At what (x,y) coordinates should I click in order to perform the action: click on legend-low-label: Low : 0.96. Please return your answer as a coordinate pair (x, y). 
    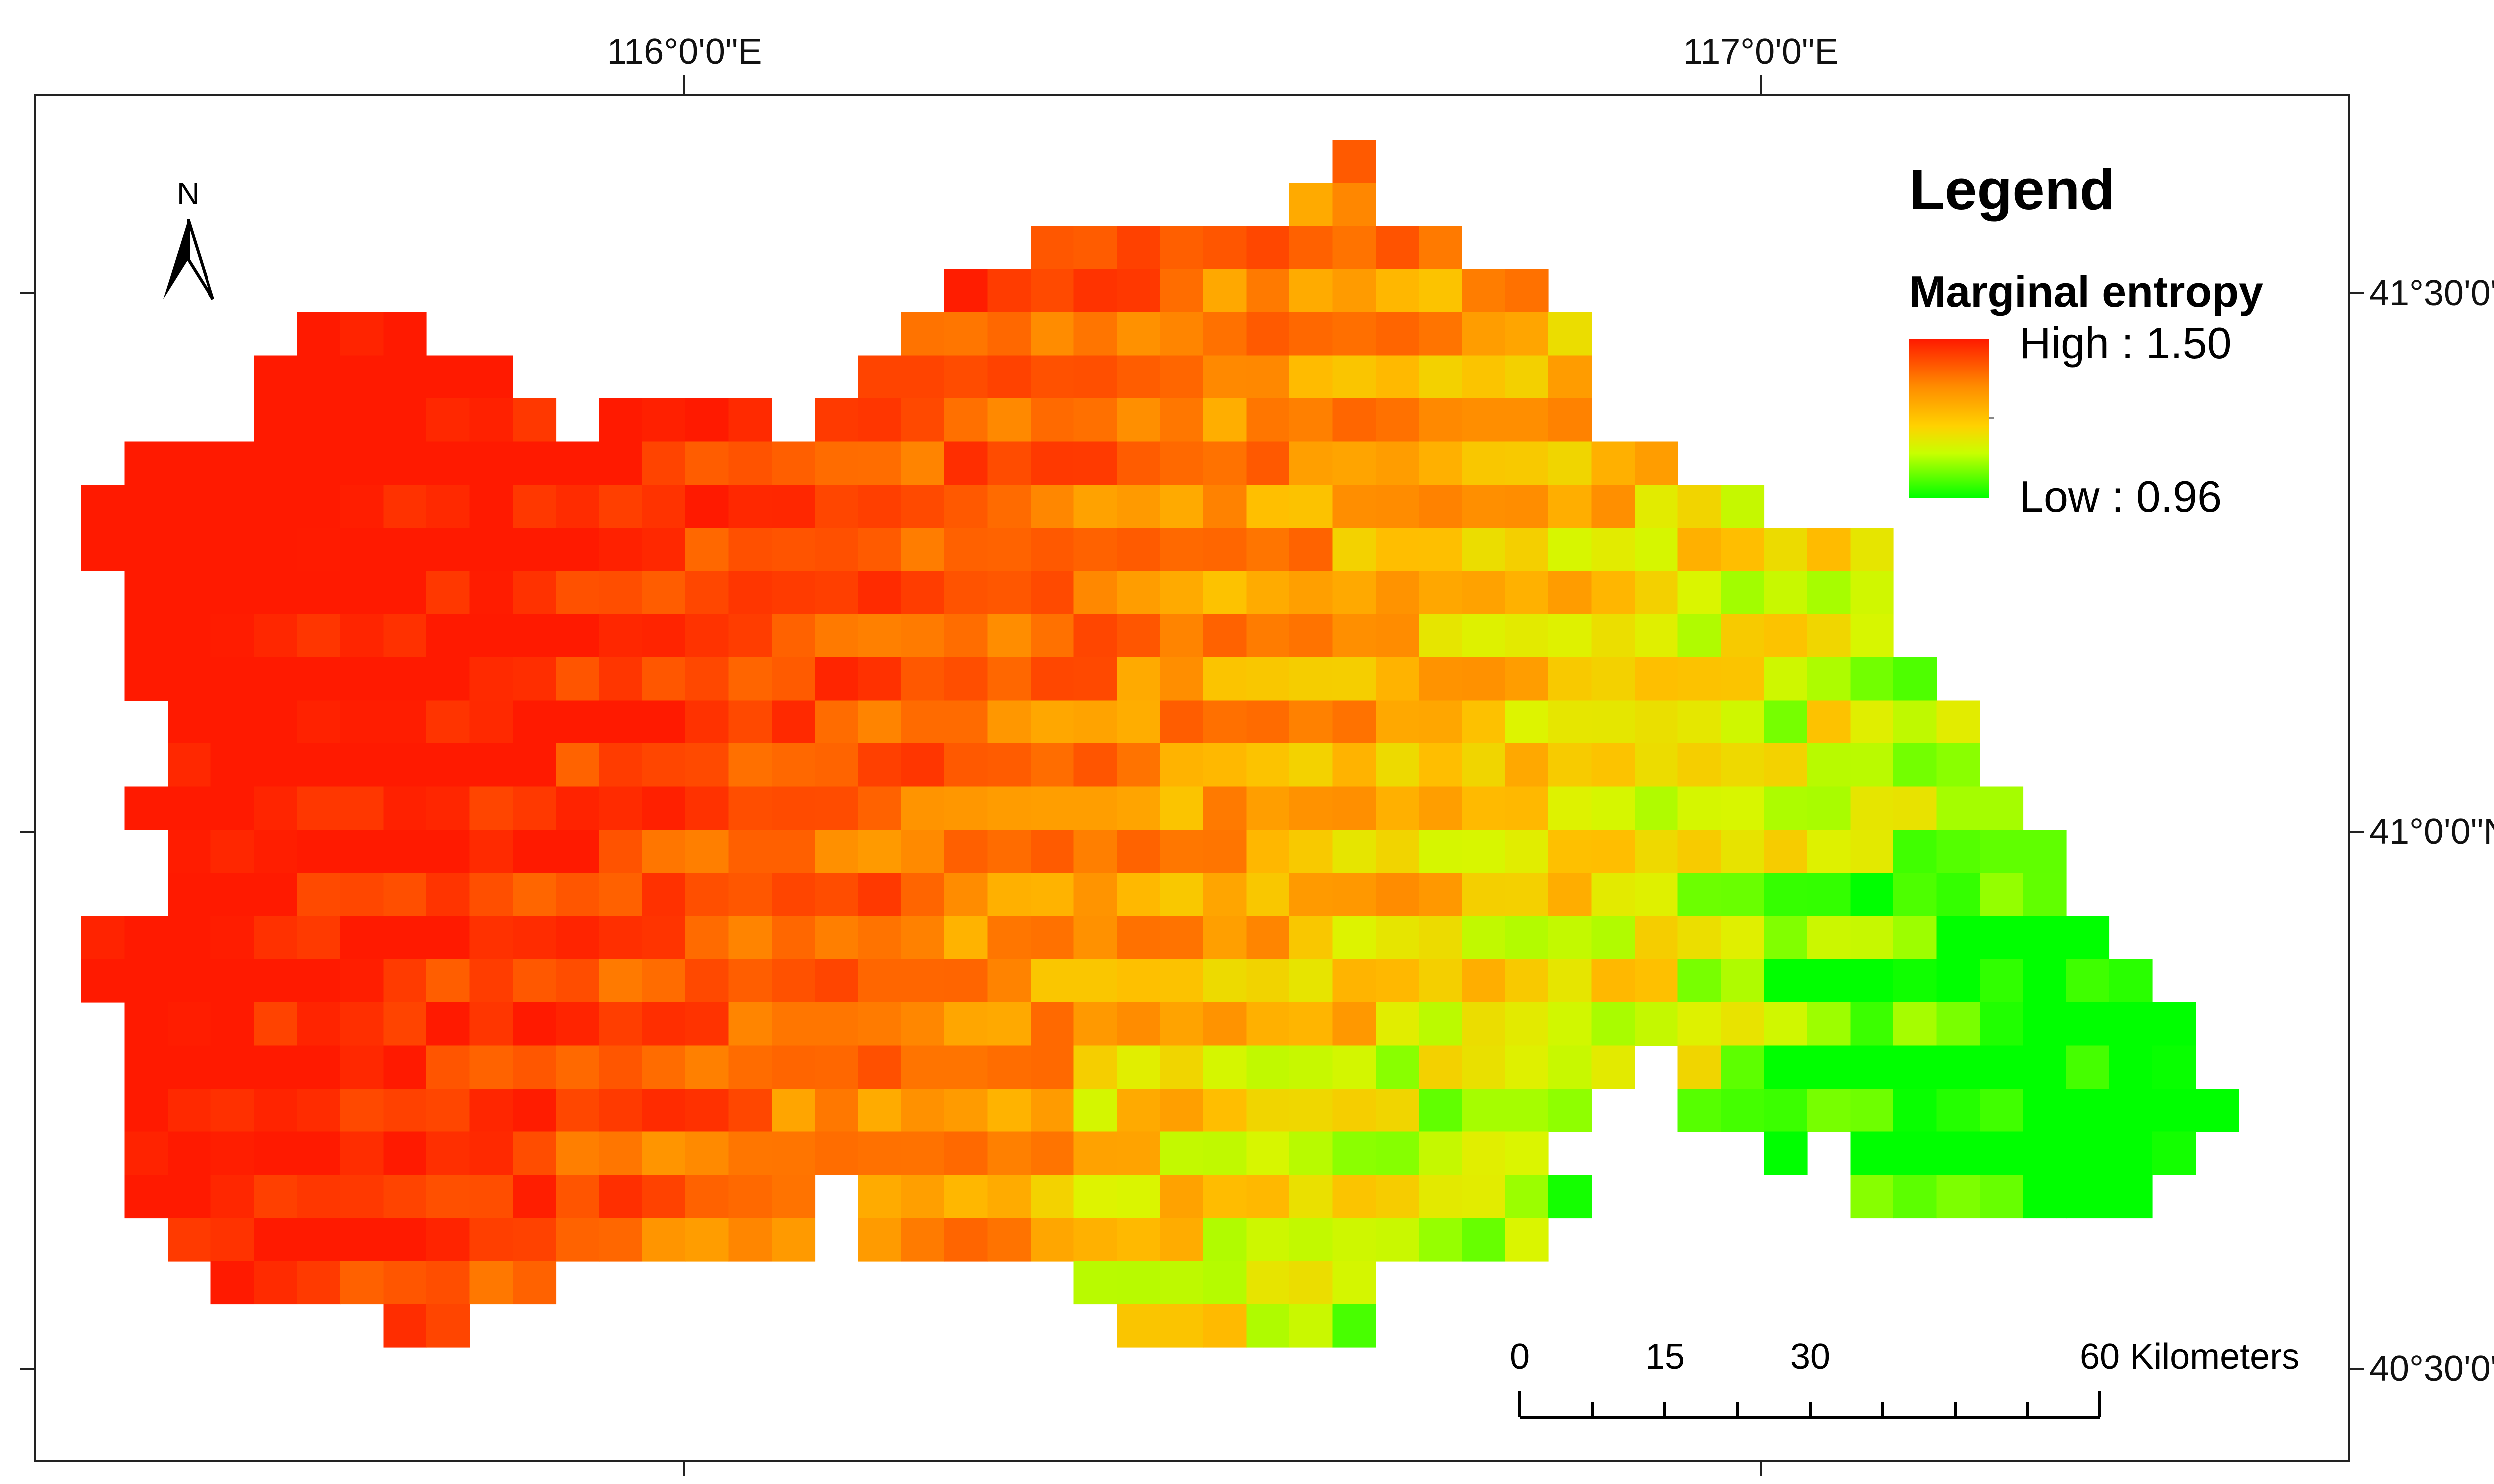
    Looking at the image, I should click on (2120, 496).